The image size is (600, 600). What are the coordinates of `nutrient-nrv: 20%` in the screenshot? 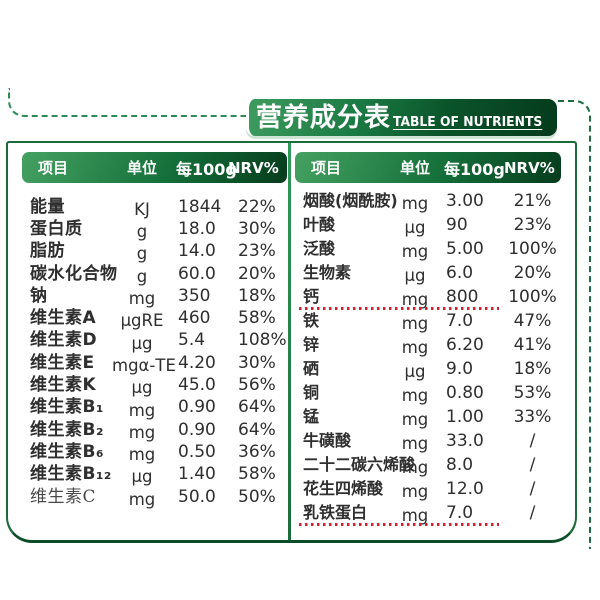 It's located at (257, 273).